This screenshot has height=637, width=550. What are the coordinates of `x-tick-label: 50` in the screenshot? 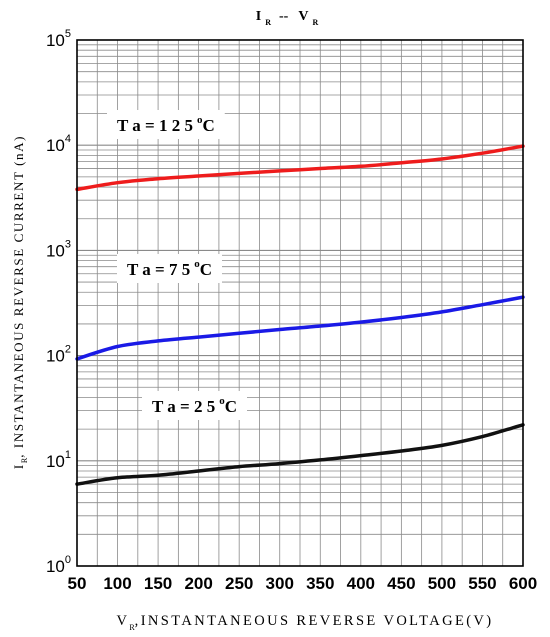 It's located at (77, 583).